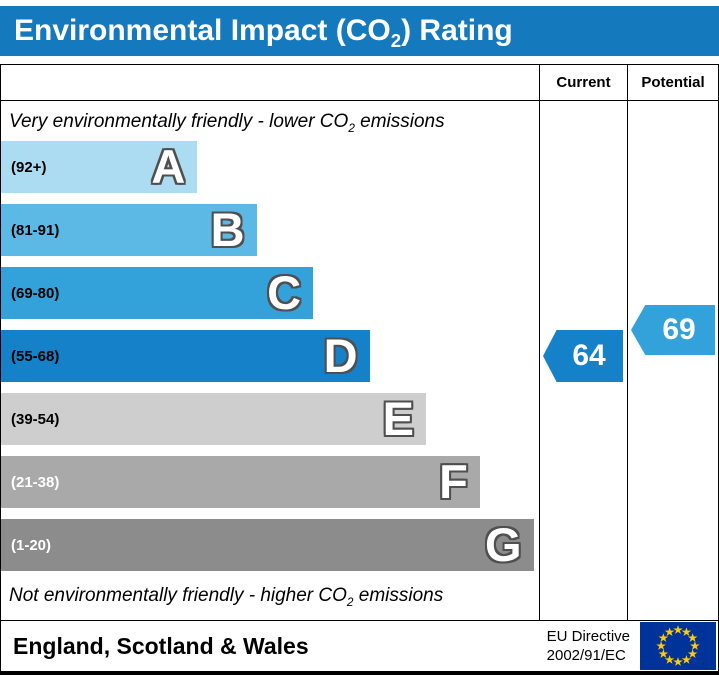 Image resolution: width=719 pixels, height=675 pixels. What do you see at coordinates (503, 544) in the screenshot?
I see `band-g-letter: G` at bounding box center [503, 544].